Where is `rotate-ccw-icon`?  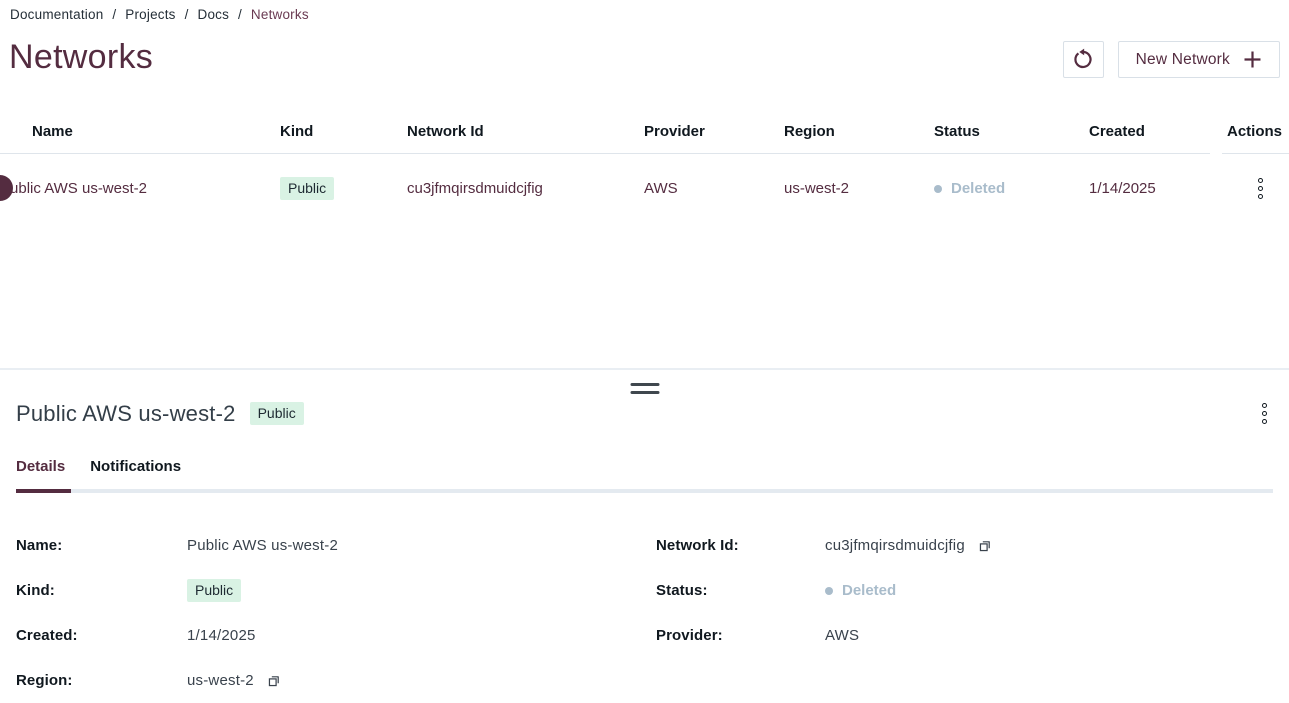 rotate-ccw-icon is located at coordinates (1083, 59).